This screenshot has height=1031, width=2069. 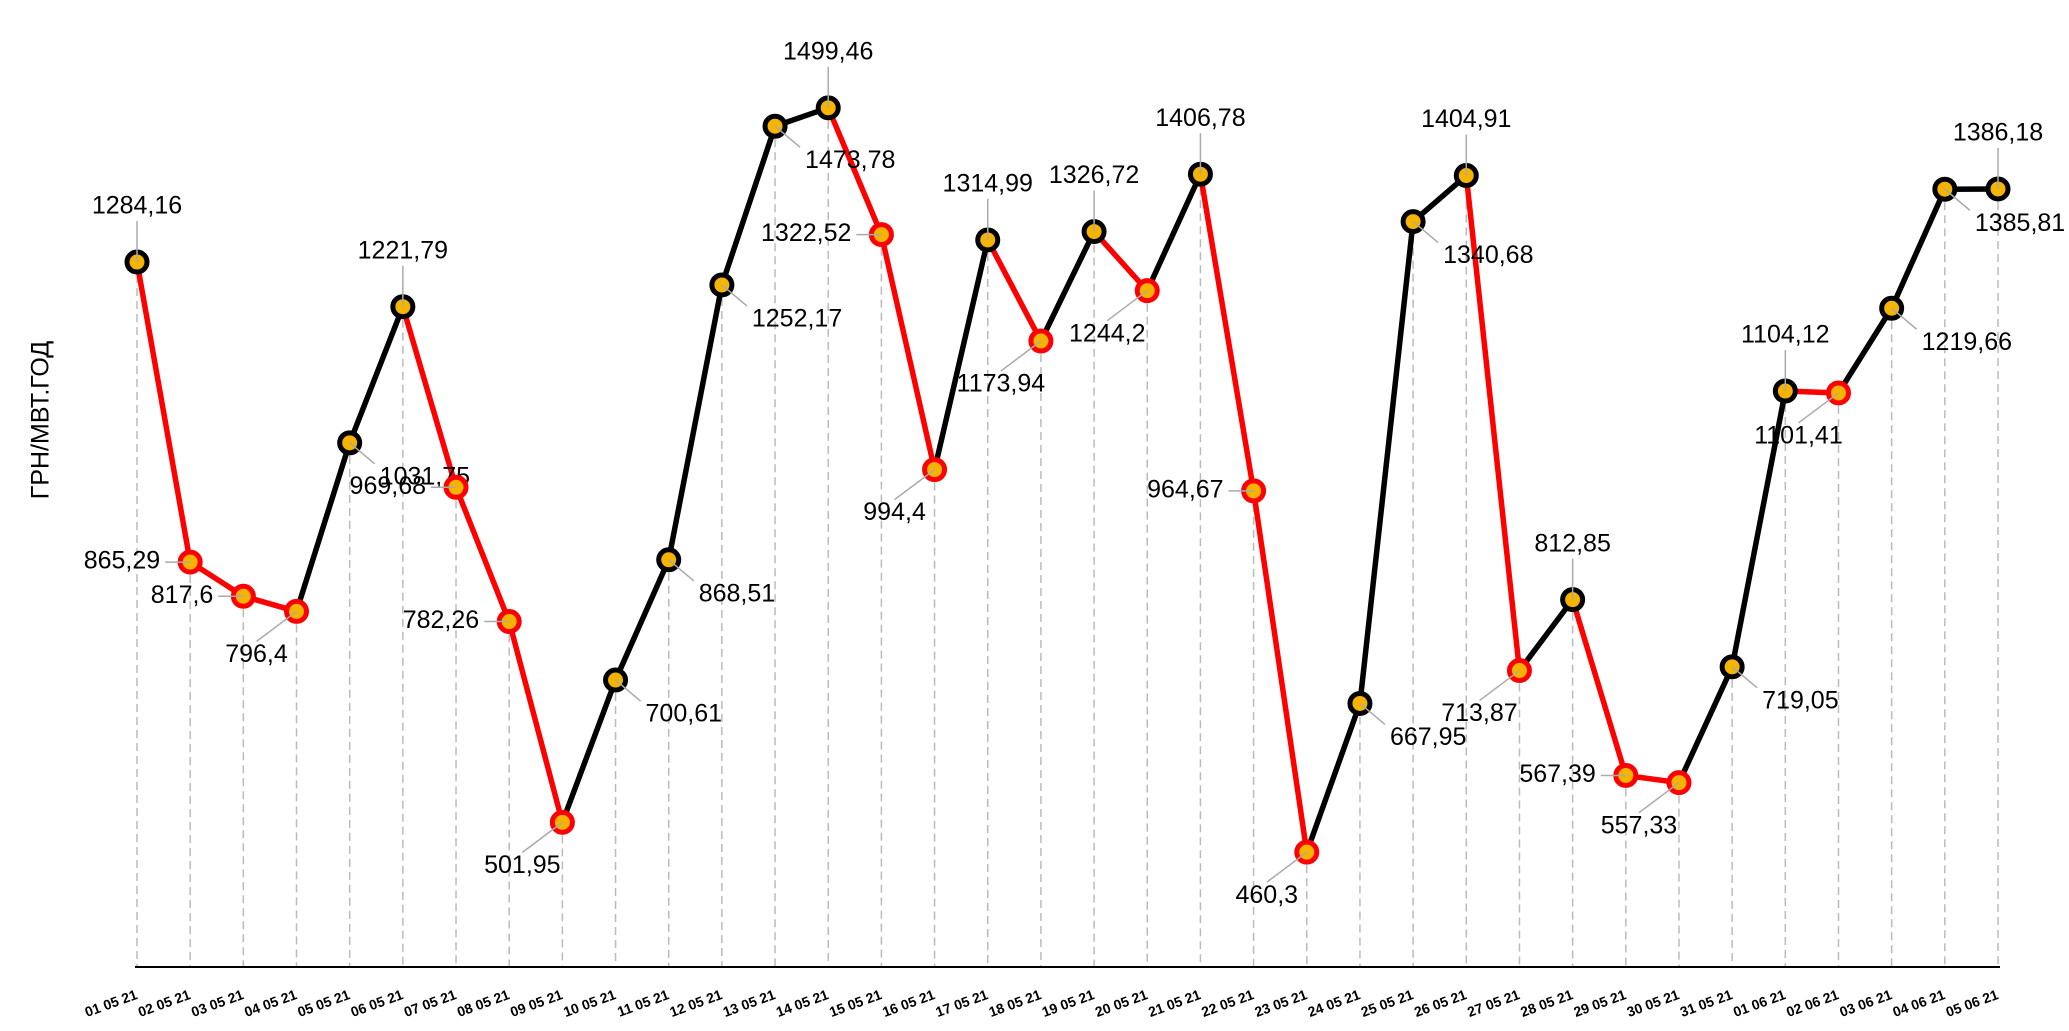 What do you see at coordinates (1227, 1003) in the screenshot?
I see `x-tick-label: 22 05 21` at bounding box center [1227, 1003].